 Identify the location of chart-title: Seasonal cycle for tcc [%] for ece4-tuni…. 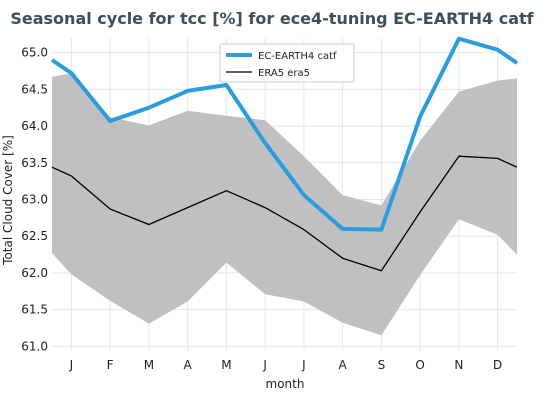
(272, 18).